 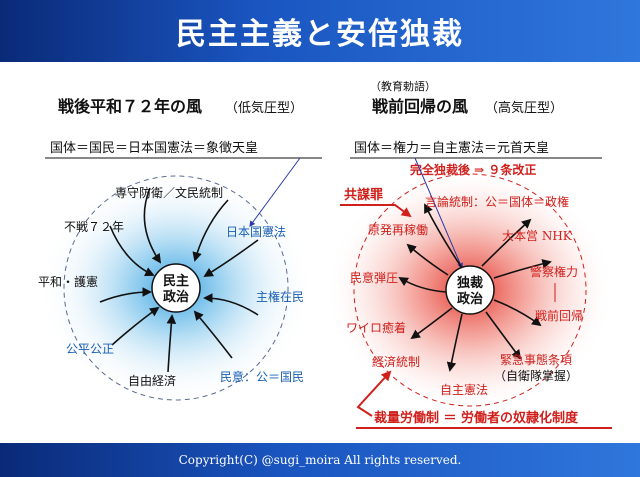 What do you see at coordinates (464, 389) in the screenshot?
I see `label-jishu: 自主憲法` at bounding box center [464, 389].